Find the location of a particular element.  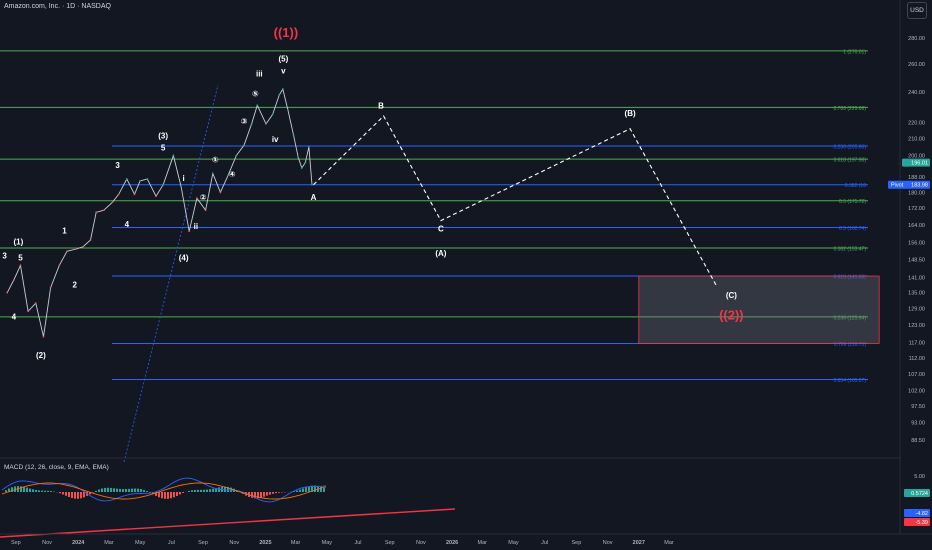

target-zone is located at coordinates (759, 309).